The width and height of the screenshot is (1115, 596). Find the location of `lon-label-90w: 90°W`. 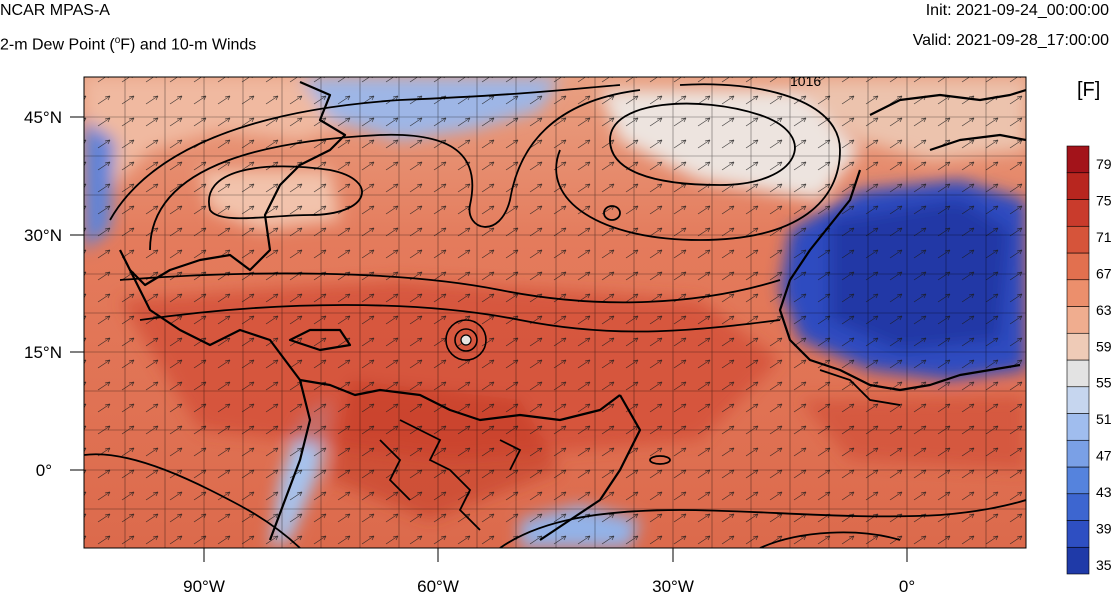

lon-label-90w: 90°W is located at coordinates (204, 586).